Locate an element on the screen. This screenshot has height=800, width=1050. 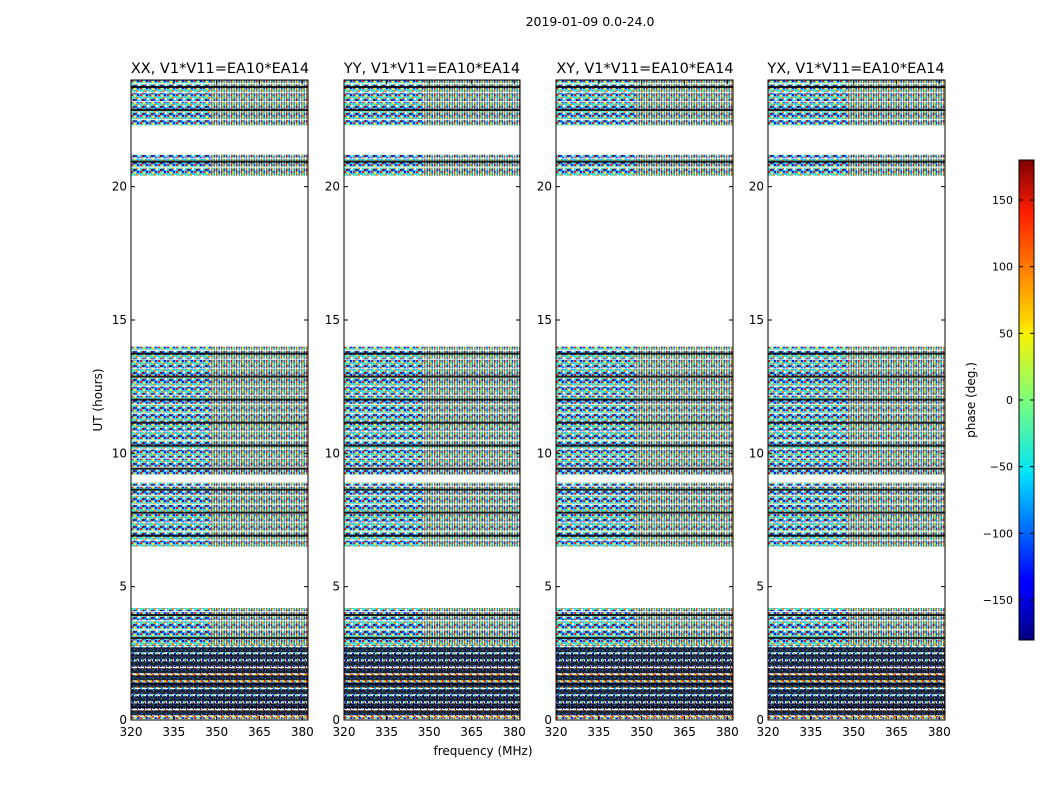
panel-title: XY, V1*V11=EA10*EA14 is located at coordinates (644, 69).